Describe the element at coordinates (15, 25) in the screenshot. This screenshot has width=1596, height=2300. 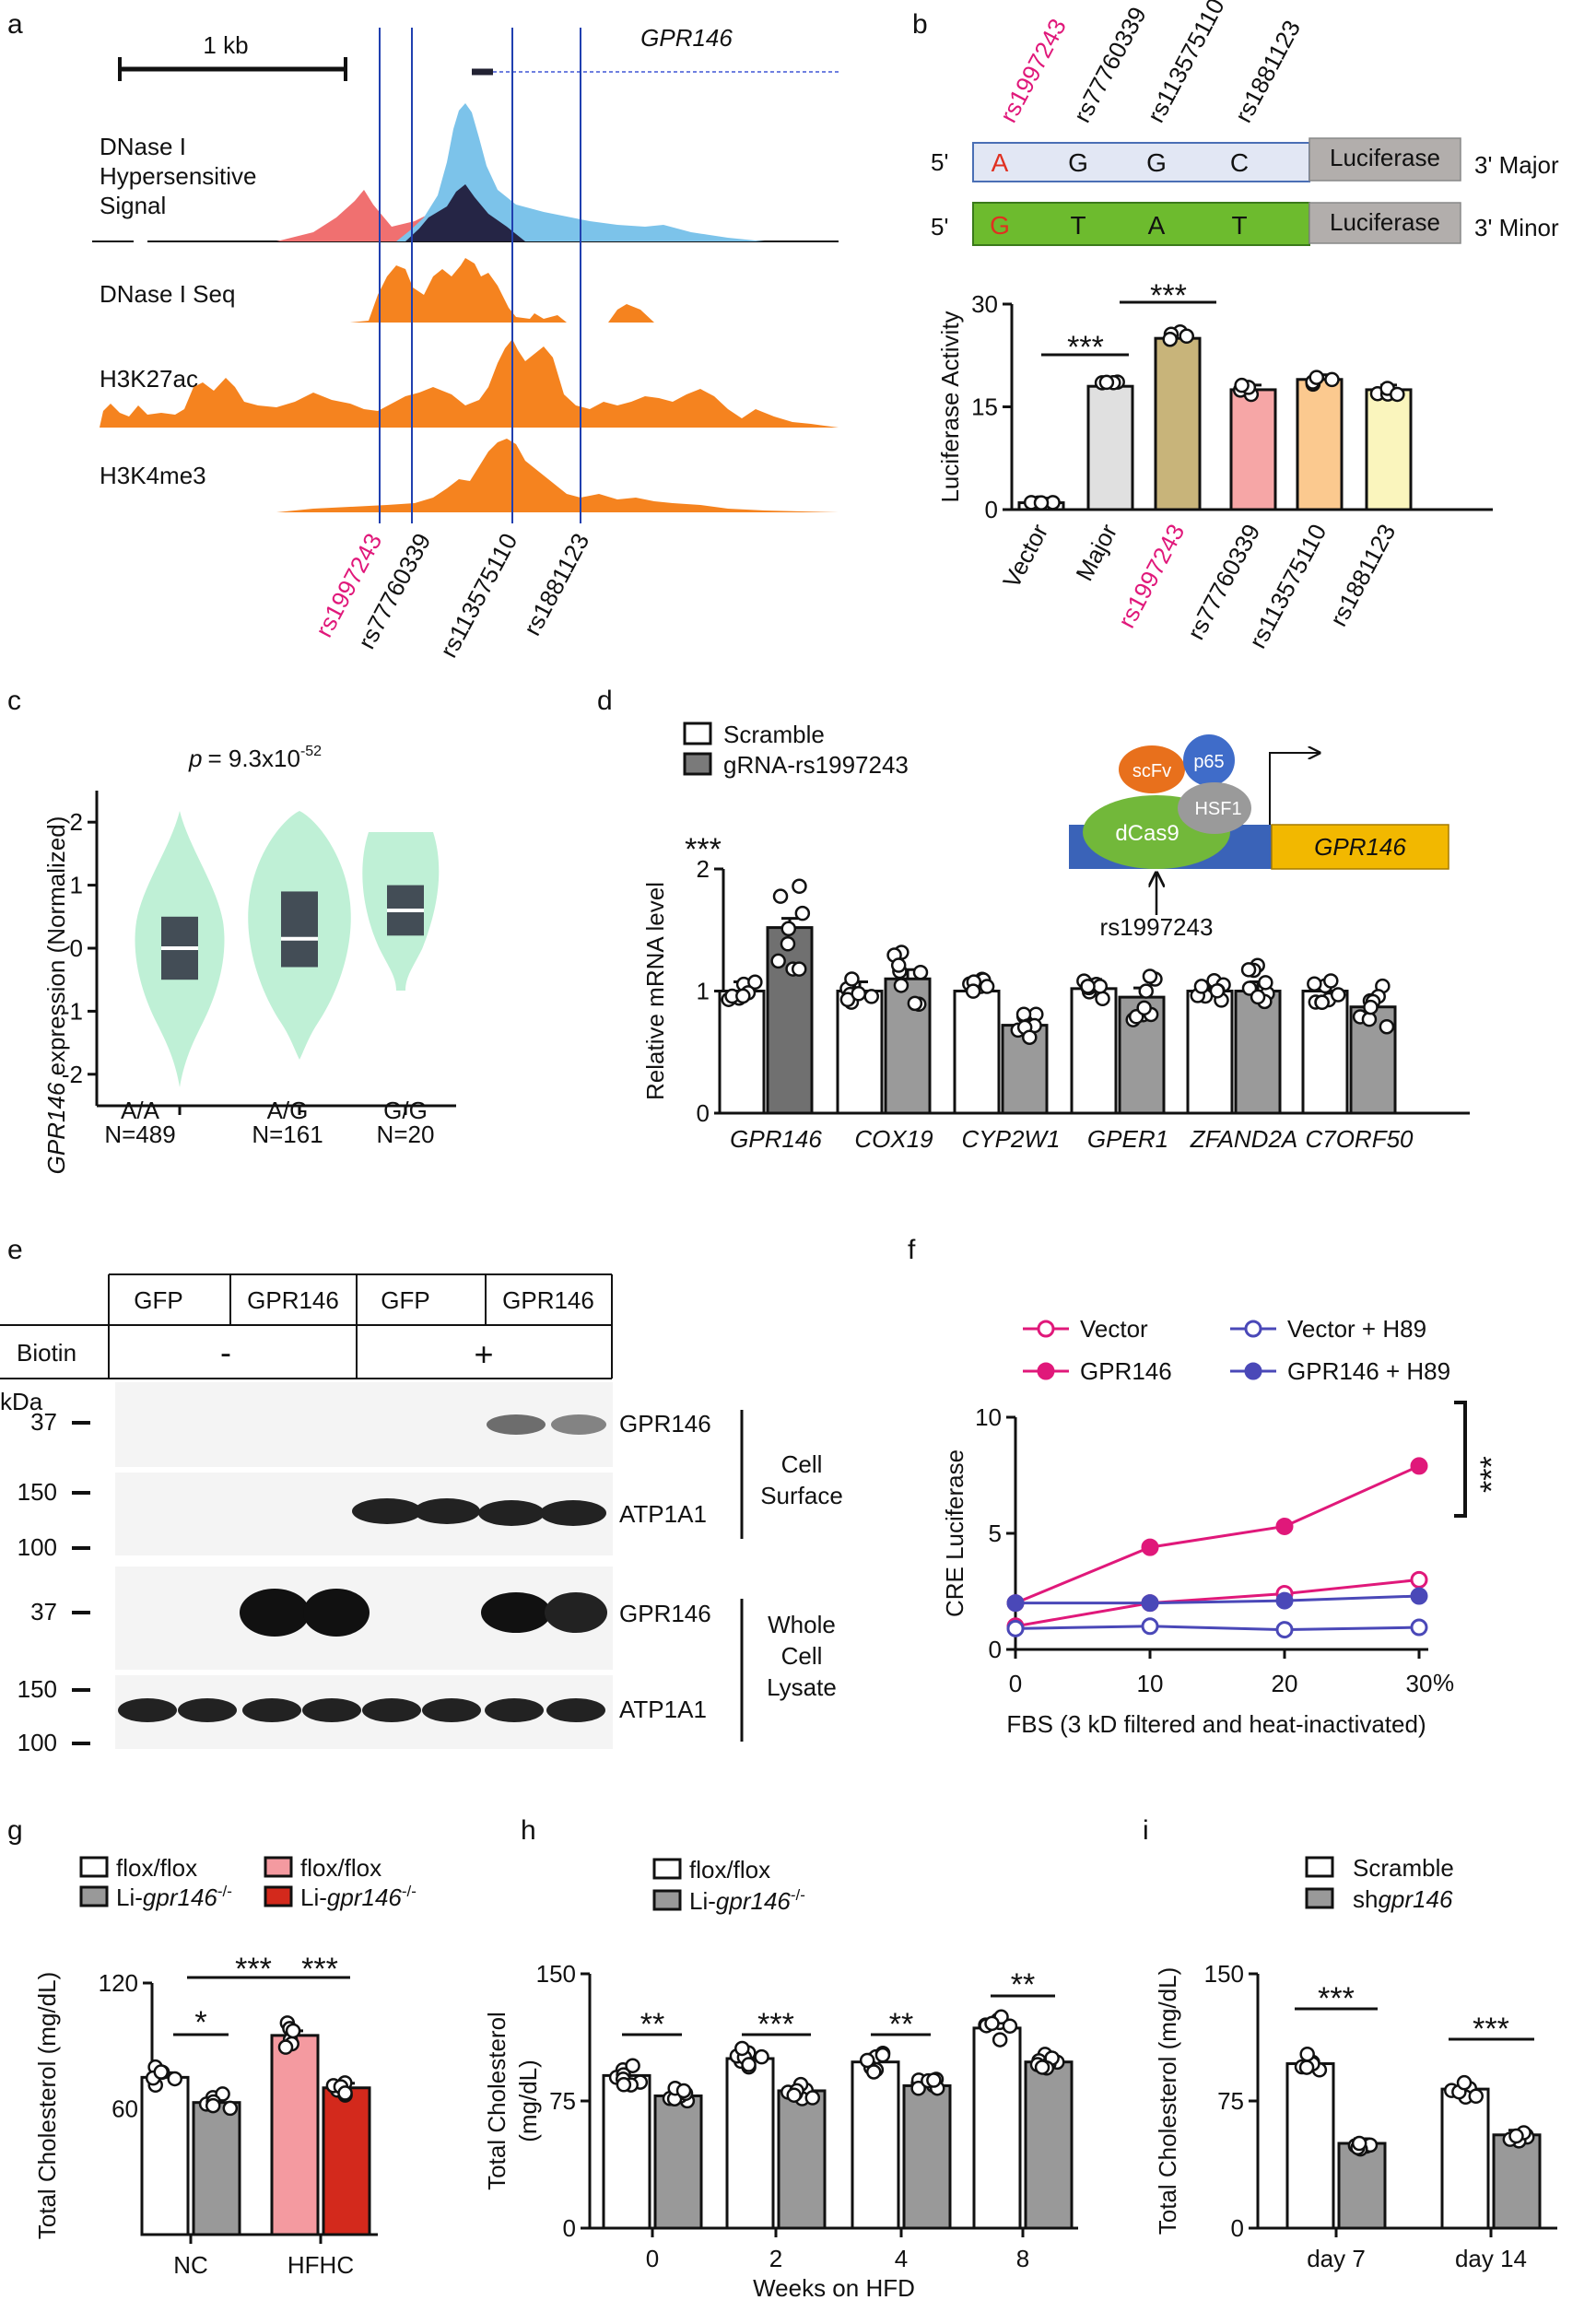
I see `panel-letter-a: a` at that location.